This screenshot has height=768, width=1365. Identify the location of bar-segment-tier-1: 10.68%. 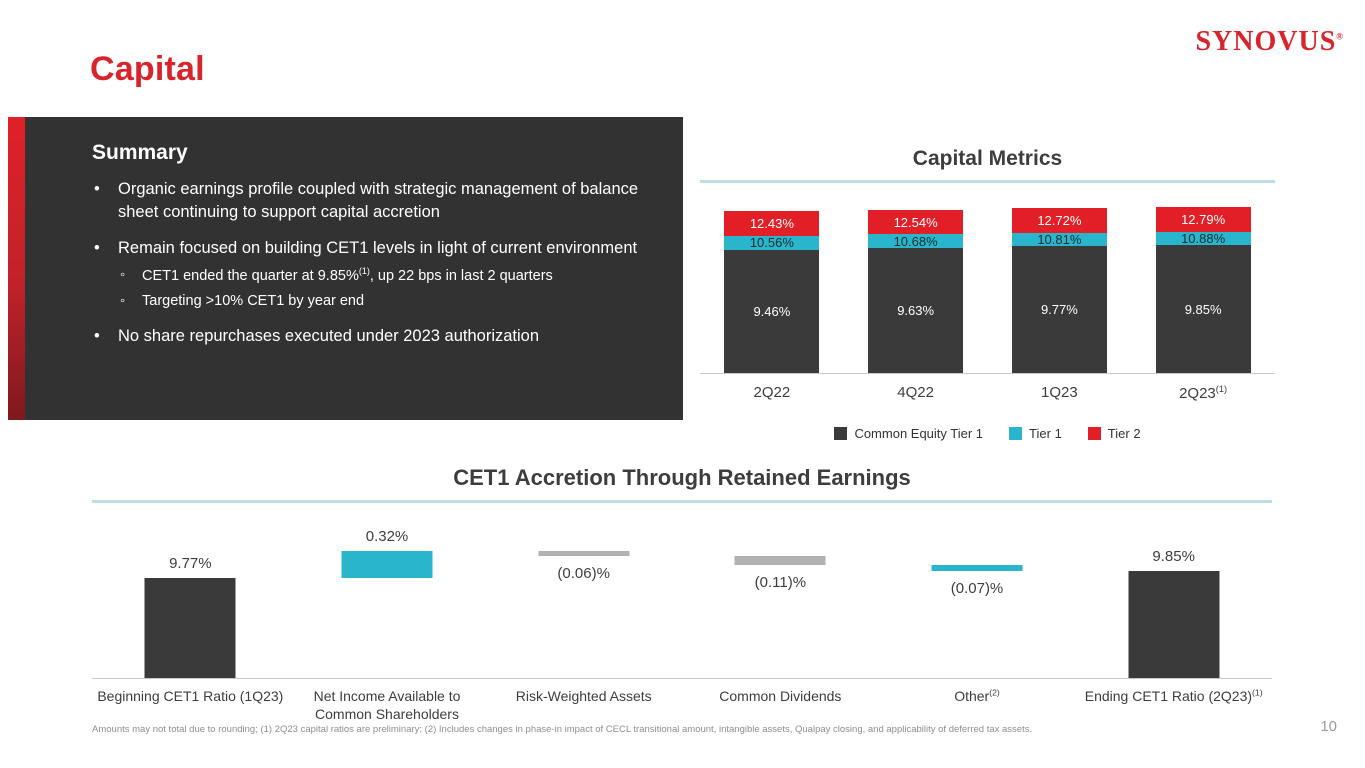
(916, 241).